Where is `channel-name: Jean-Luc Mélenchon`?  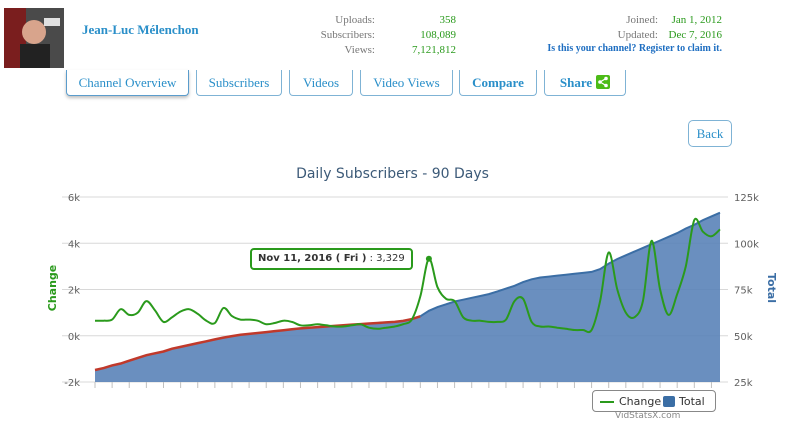 channel-name: Jean-Luc Mélenchon is located at coordinates (140, 29).